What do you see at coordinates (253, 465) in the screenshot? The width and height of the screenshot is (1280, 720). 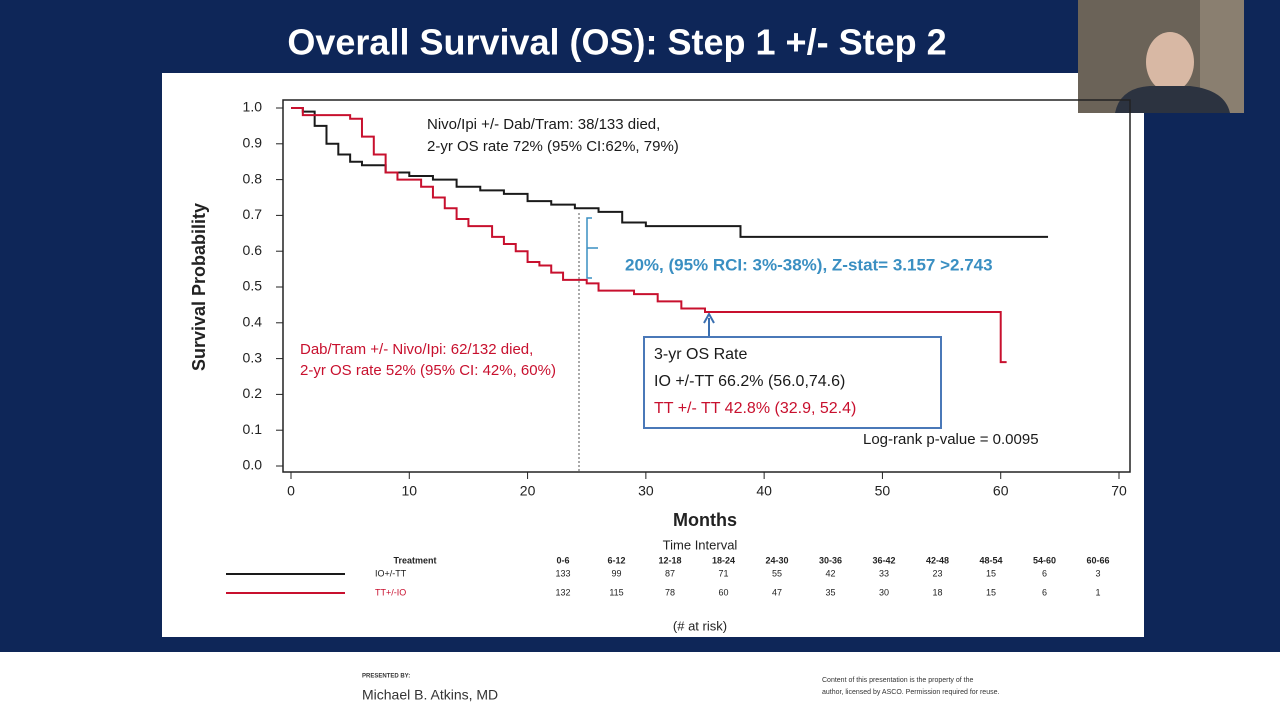 I see `y-tick-label: 0.0` at bounding box center [253, 465].